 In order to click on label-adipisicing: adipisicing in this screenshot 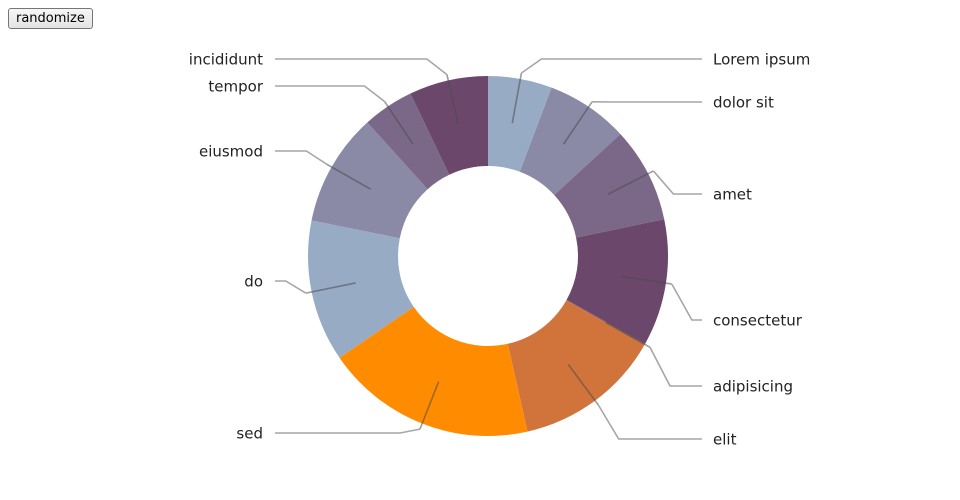, I will do `click(753, 386)`.